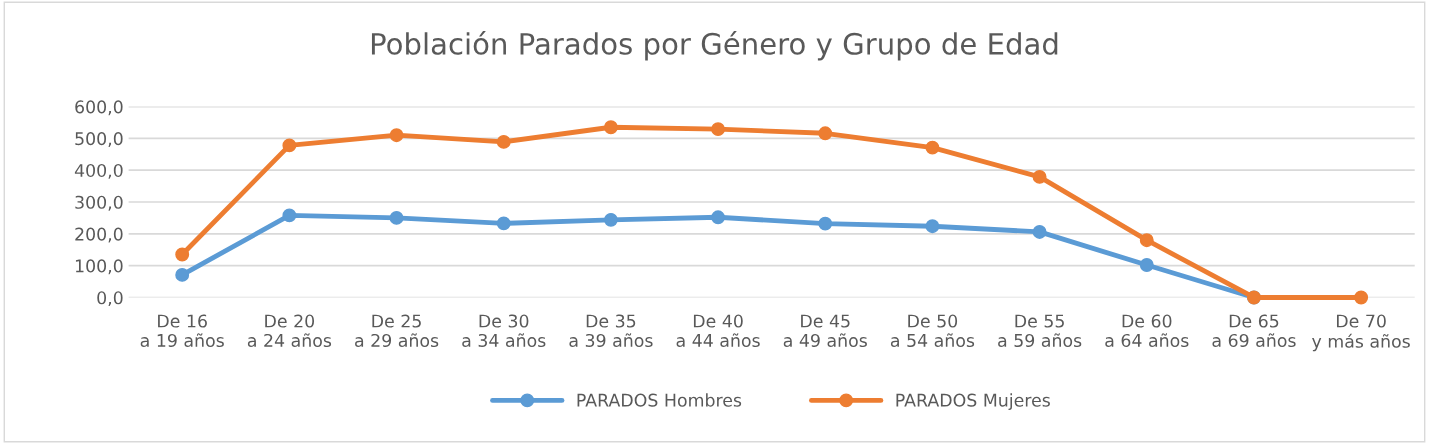 The image size is (1429, 444). What do you see at coordinates (99, 267) in the screenshot?
I see `y-tick-label: 100,0` at bounding box center [99, 267].